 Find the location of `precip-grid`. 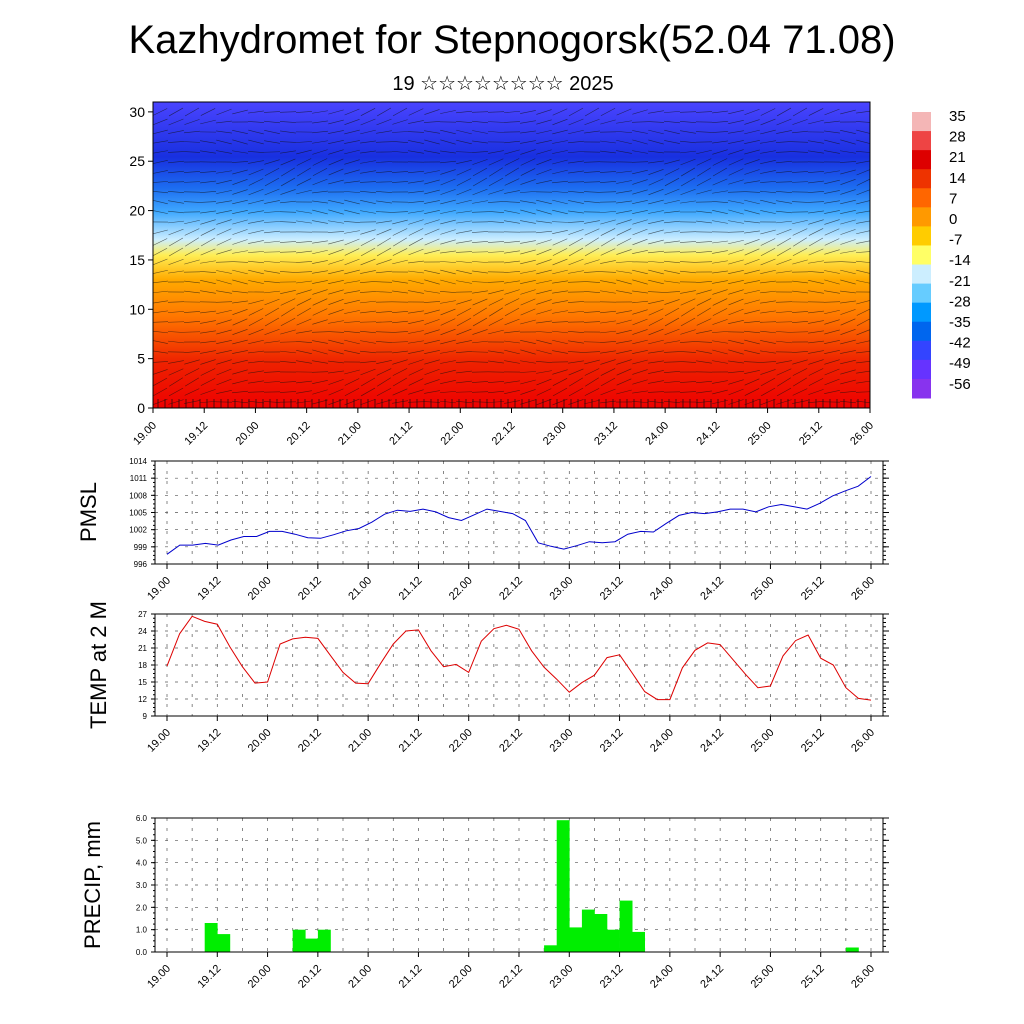

precip-grid is located at coordinates (519, 885).